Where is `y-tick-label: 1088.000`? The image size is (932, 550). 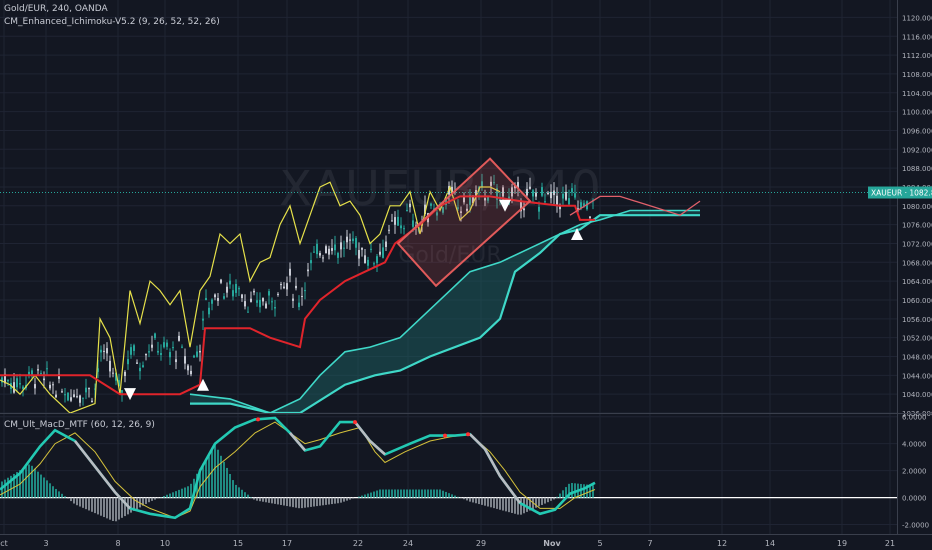 y-tick-label: 1088.000 is located at coordinates (917, 169).